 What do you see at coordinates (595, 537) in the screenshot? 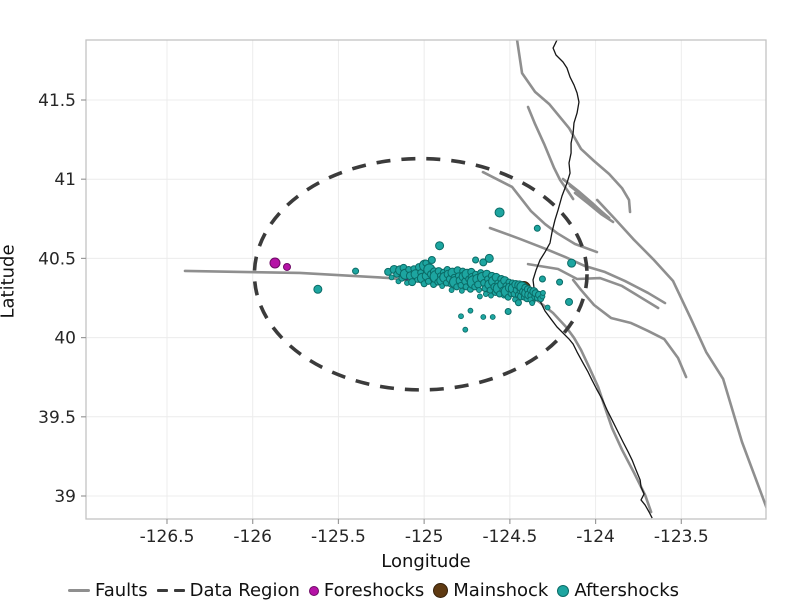
I see `x-tick-label: -124` at bounding box center [595, 537].